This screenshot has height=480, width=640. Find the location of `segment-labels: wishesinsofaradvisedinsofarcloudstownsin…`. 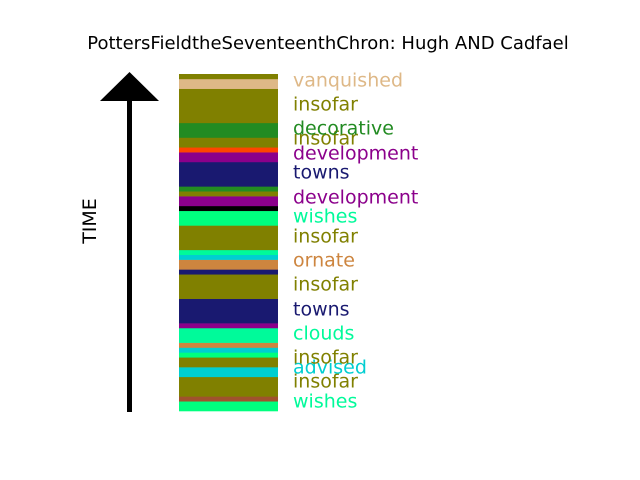

segment-labels: wishesinsofaradvisedinsofarcloudstownsin… is located at coordinates (355, 241).